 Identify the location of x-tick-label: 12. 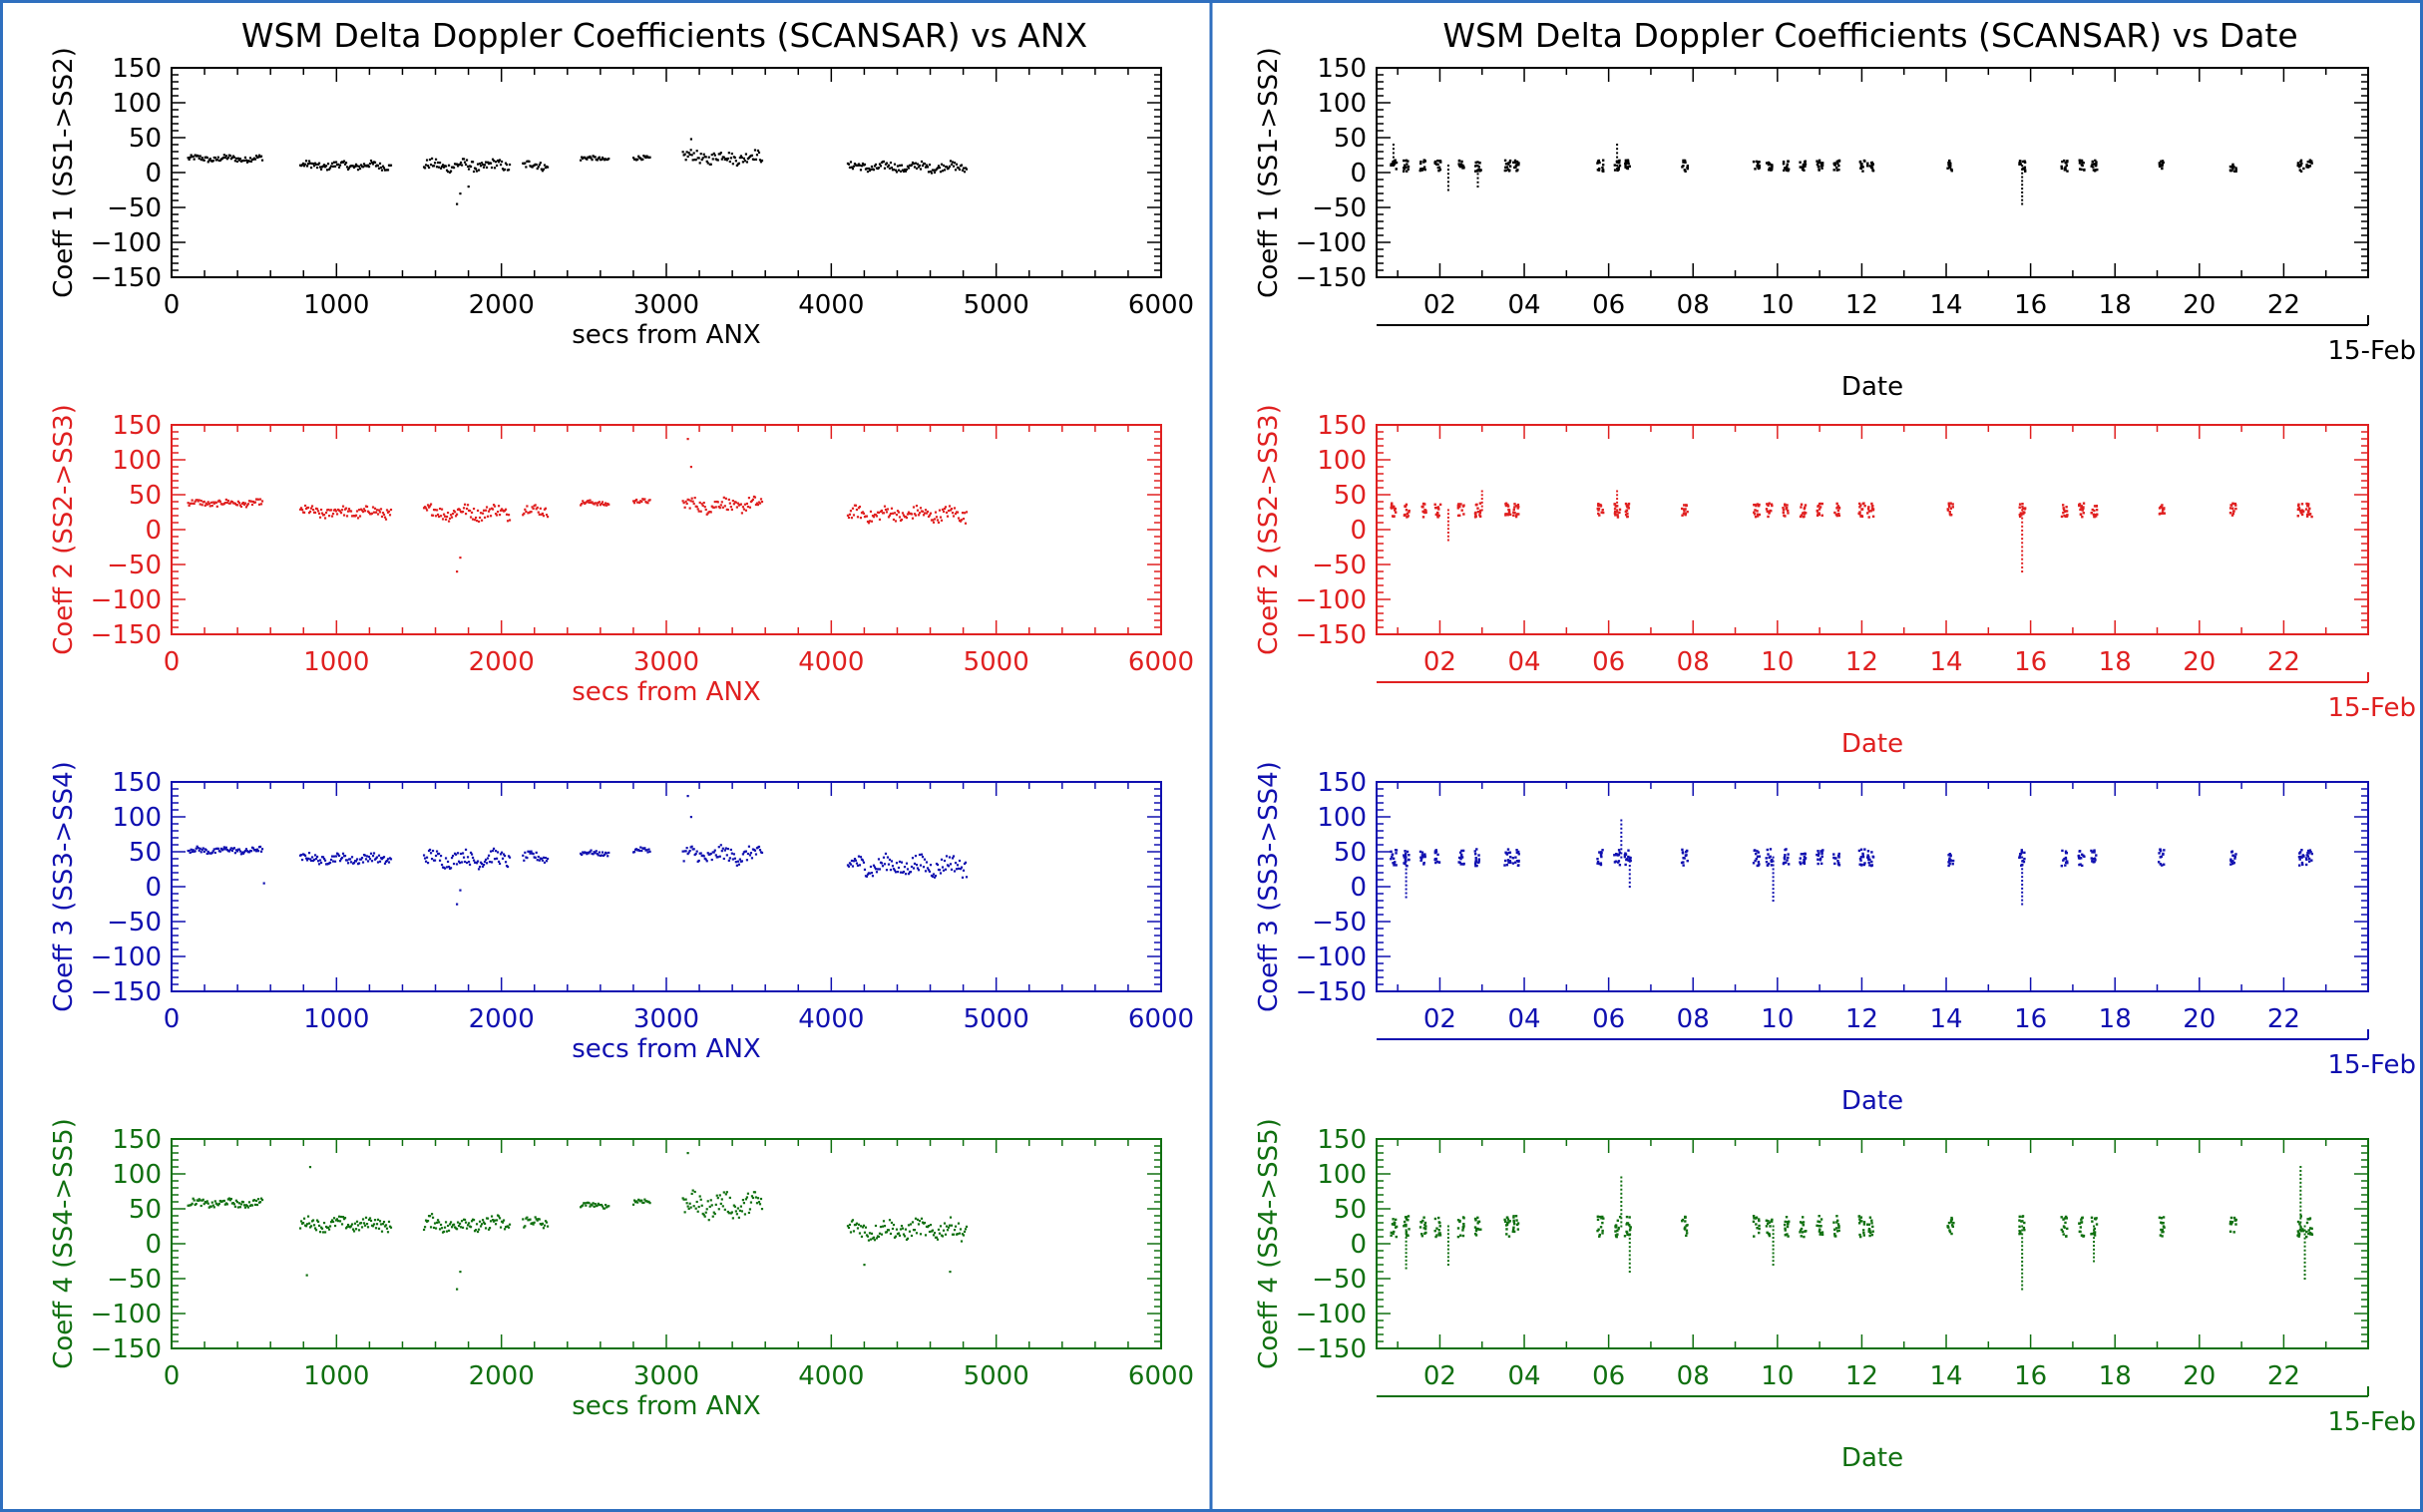
(1862, 1376).